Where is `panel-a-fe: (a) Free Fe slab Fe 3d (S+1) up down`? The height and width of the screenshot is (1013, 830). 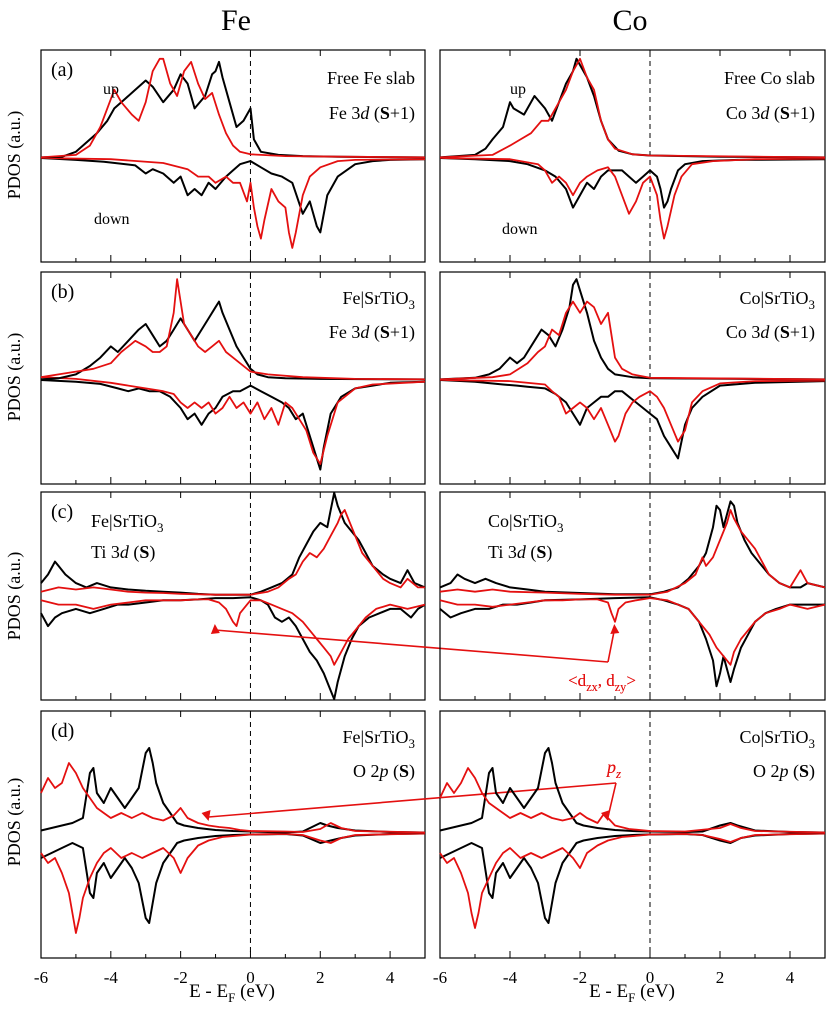
panel-a-fe: (a) Free Fe slab Fe 3d (S+1) up down is located at coordinates (233, 156).